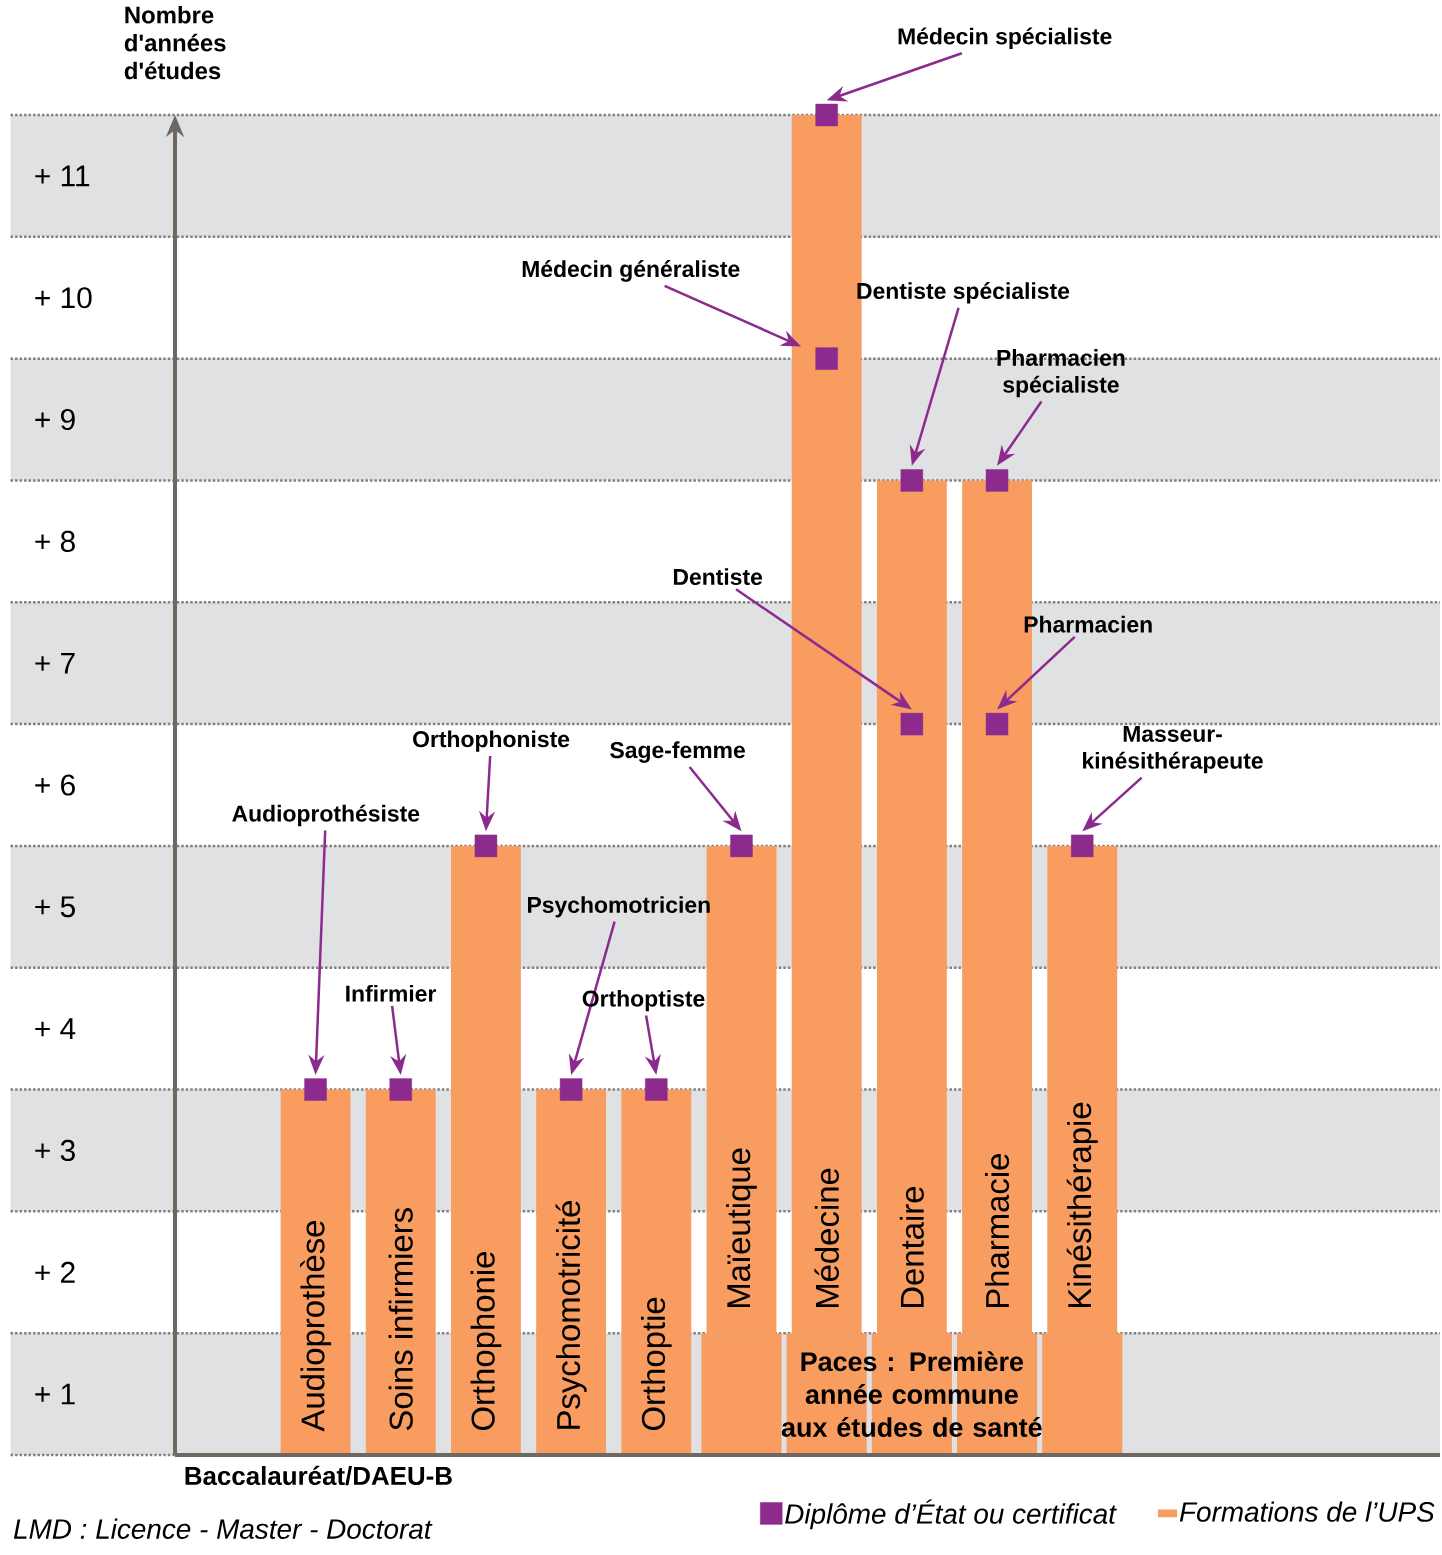 This screenshot has width=1442, height=1555. I want to click on text: LMD : Licence - Master - Doctorat, so click(223, 1528).